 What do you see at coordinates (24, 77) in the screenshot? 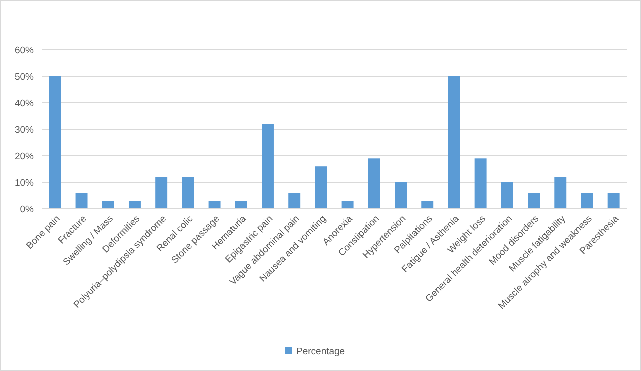
I see `y-tick-label: 50%` at bounding box center [24, 77].